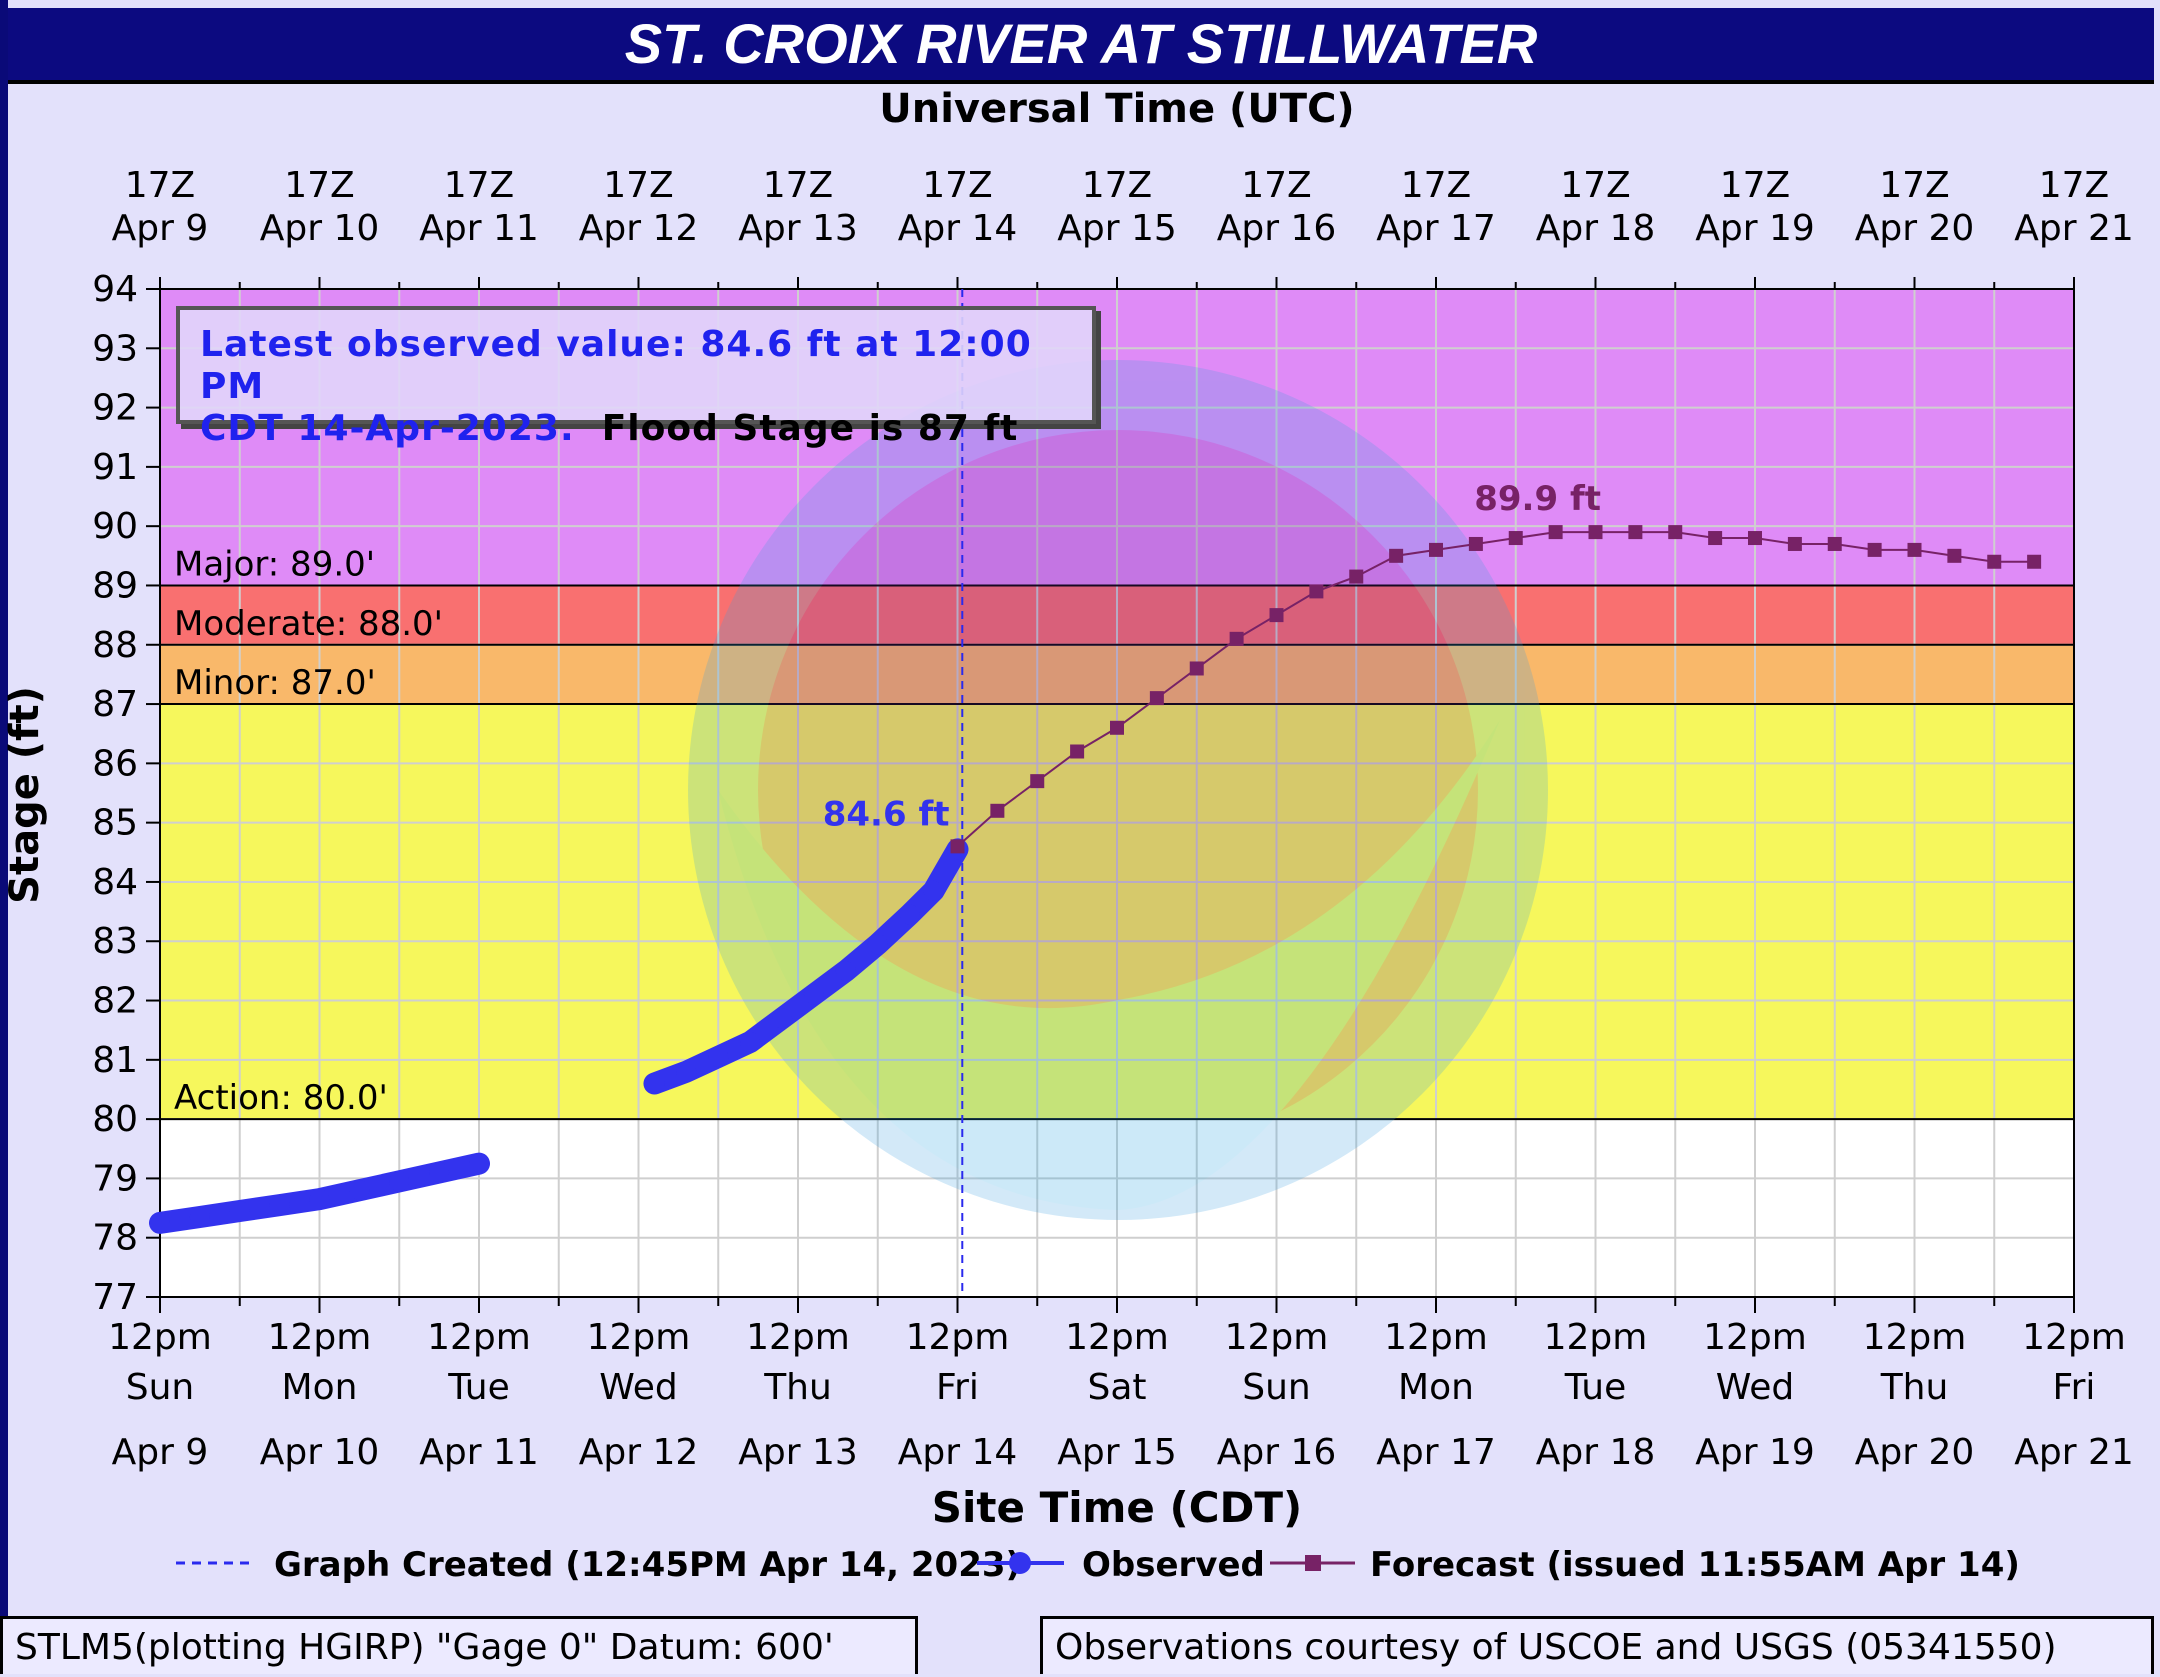  I want to click on x-tick-date: Apr 16, so click(1277, 1452).